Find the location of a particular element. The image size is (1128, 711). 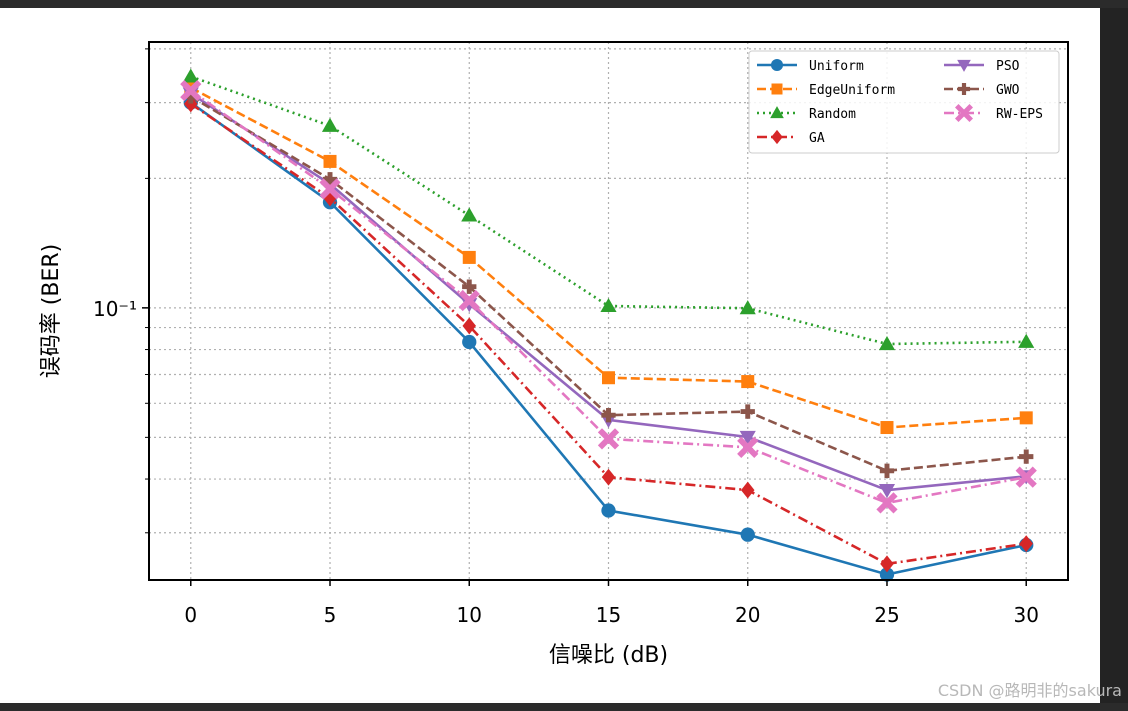

legend-item-pso: PSO is located at coordinates (982, 66).